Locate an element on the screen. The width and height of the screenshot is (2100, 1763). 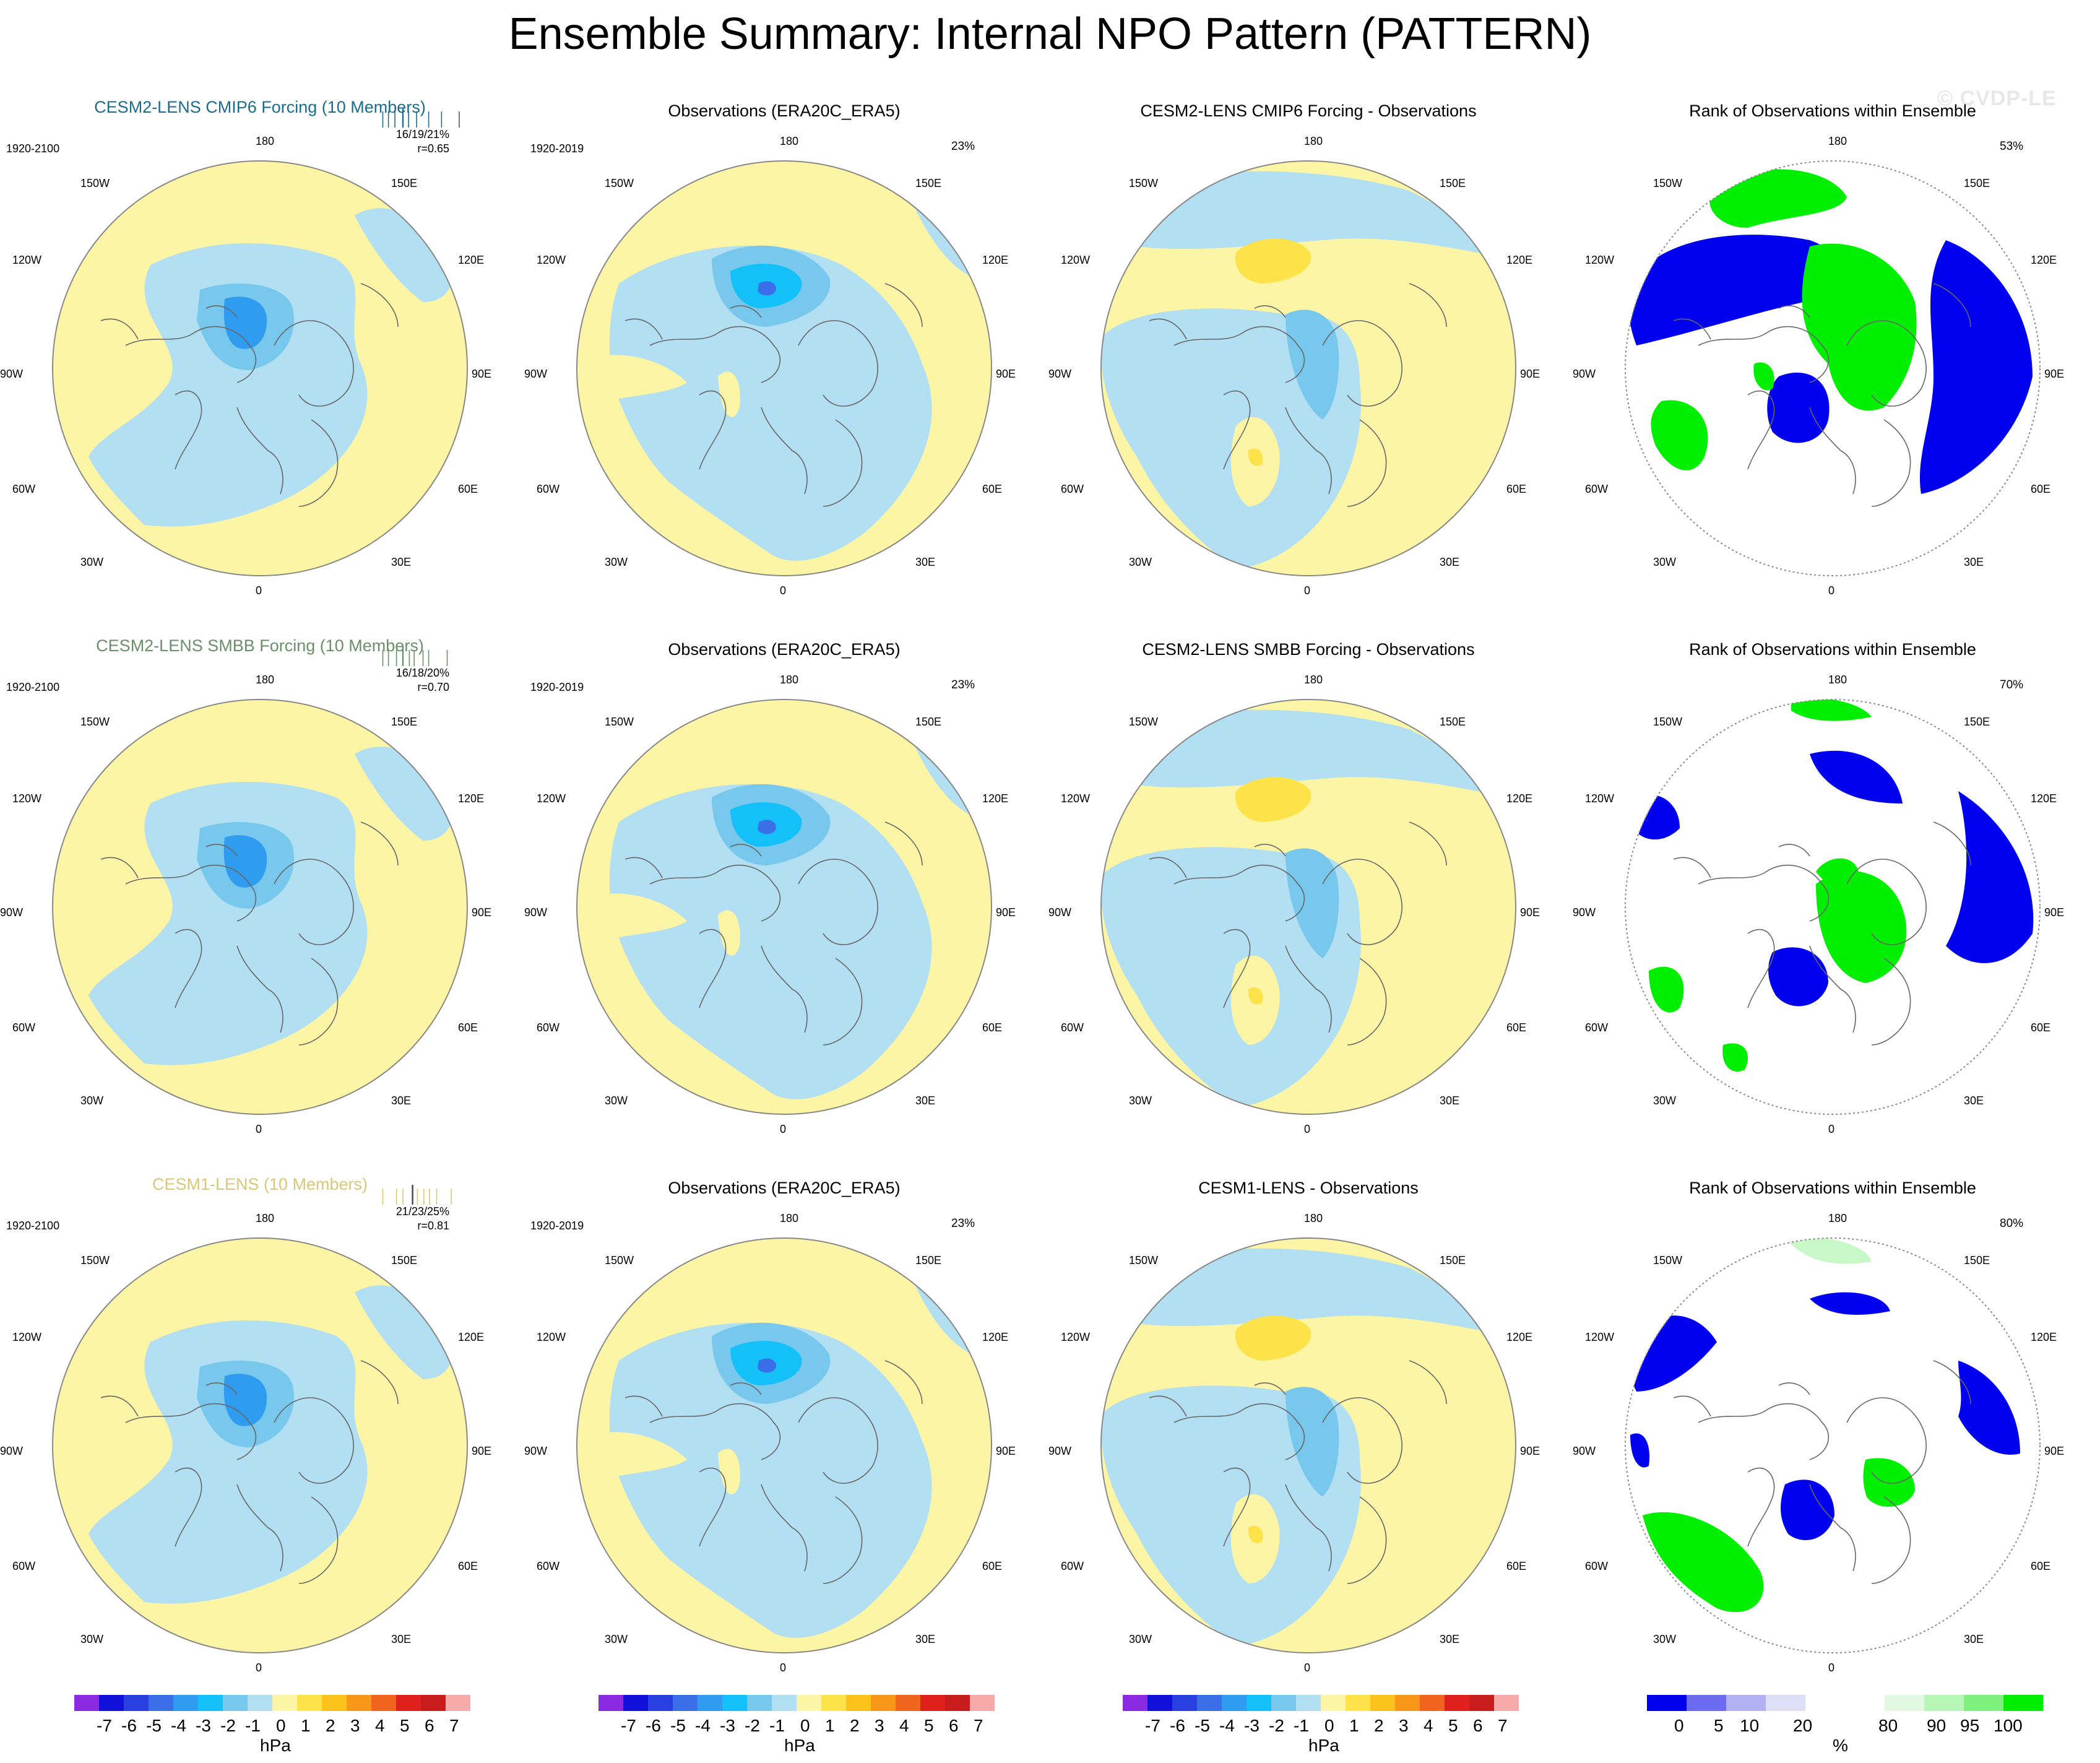
longitude-label: 180 is located at coordinates (1837, 680).